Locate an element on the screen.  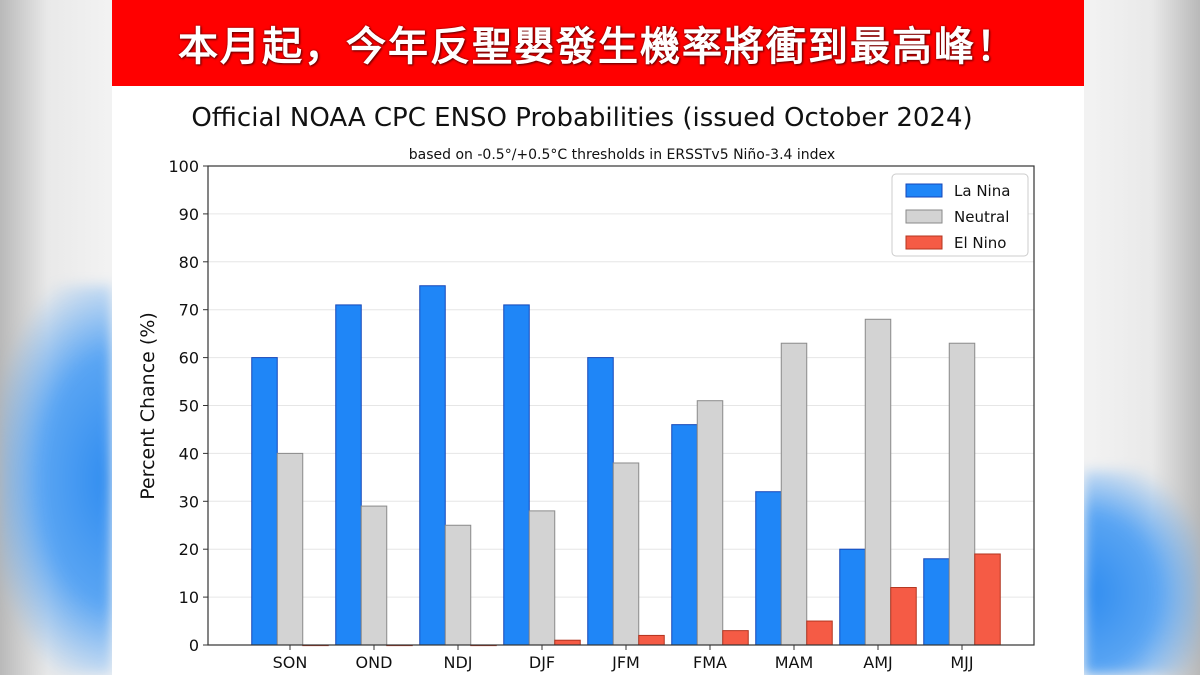
y-tick-label: 40 is located at coordinates (189, 453).